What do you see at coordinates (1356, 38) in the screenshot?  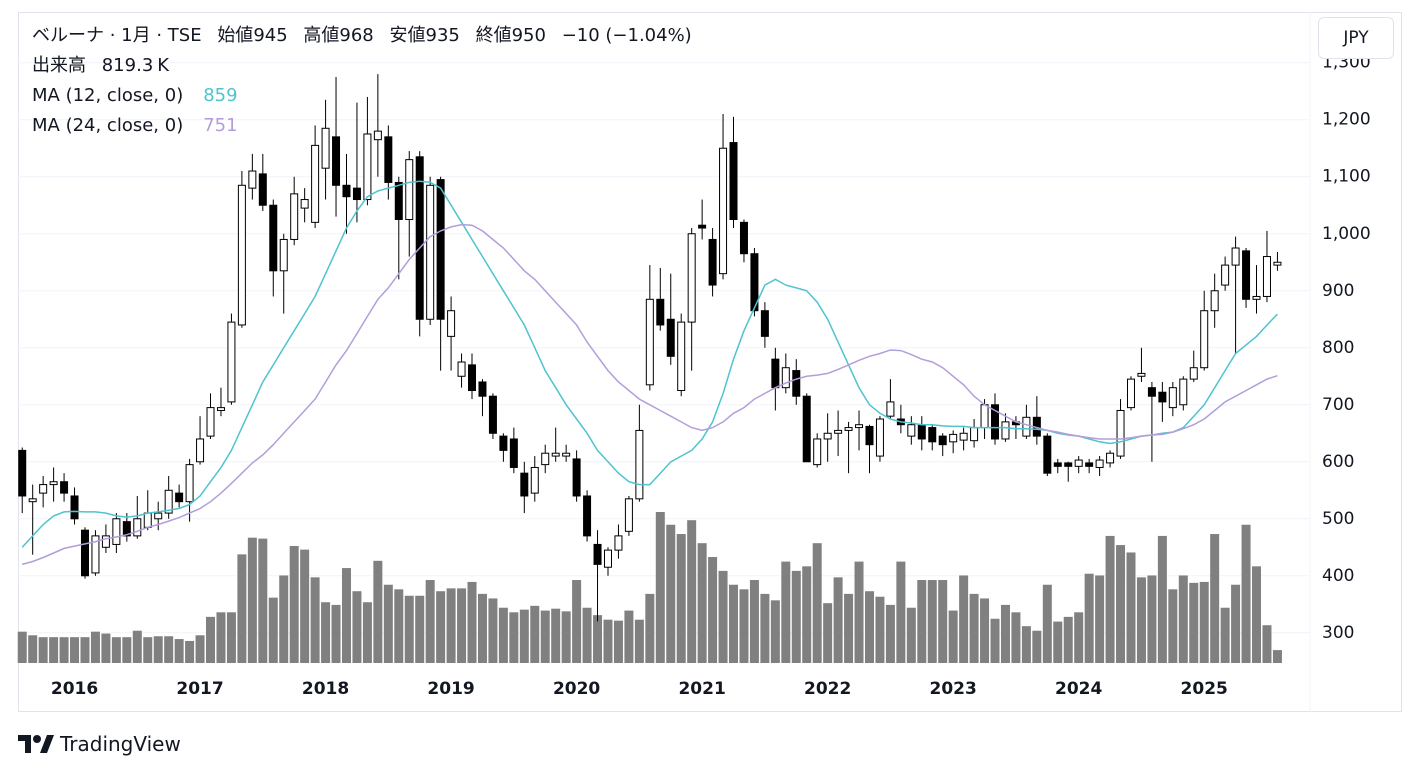 I see `currency-button: JPY` at bounding box center [1356, 38].